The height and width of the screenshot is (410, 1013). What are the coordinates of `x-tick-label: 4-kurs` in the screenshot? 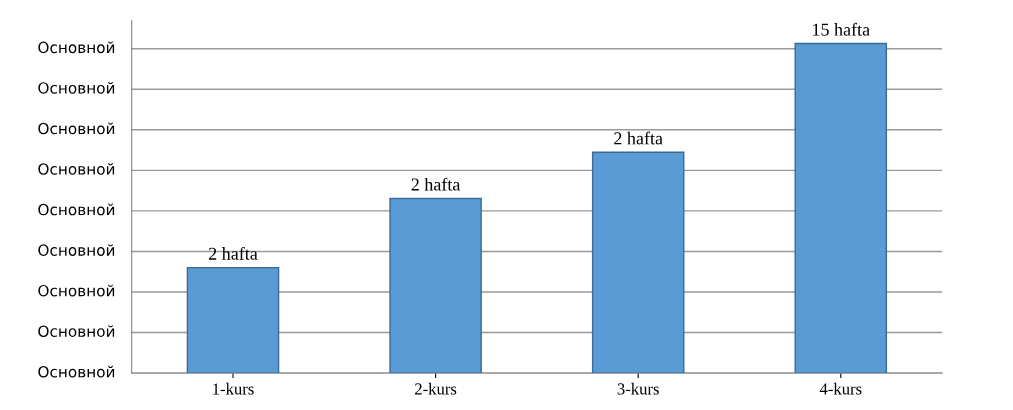 It's located at (840, 388).